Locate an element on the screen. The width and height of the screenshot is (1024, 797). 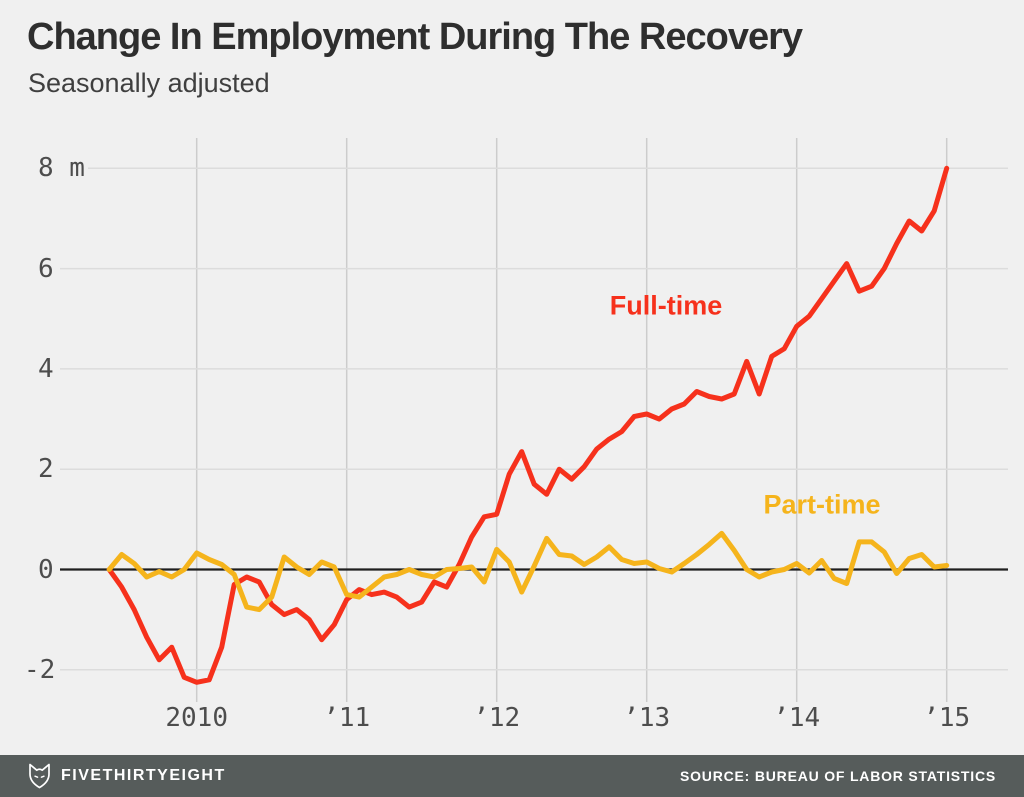
page-title: Change In Employment During The Recovery is located at coordinates (415, 37).